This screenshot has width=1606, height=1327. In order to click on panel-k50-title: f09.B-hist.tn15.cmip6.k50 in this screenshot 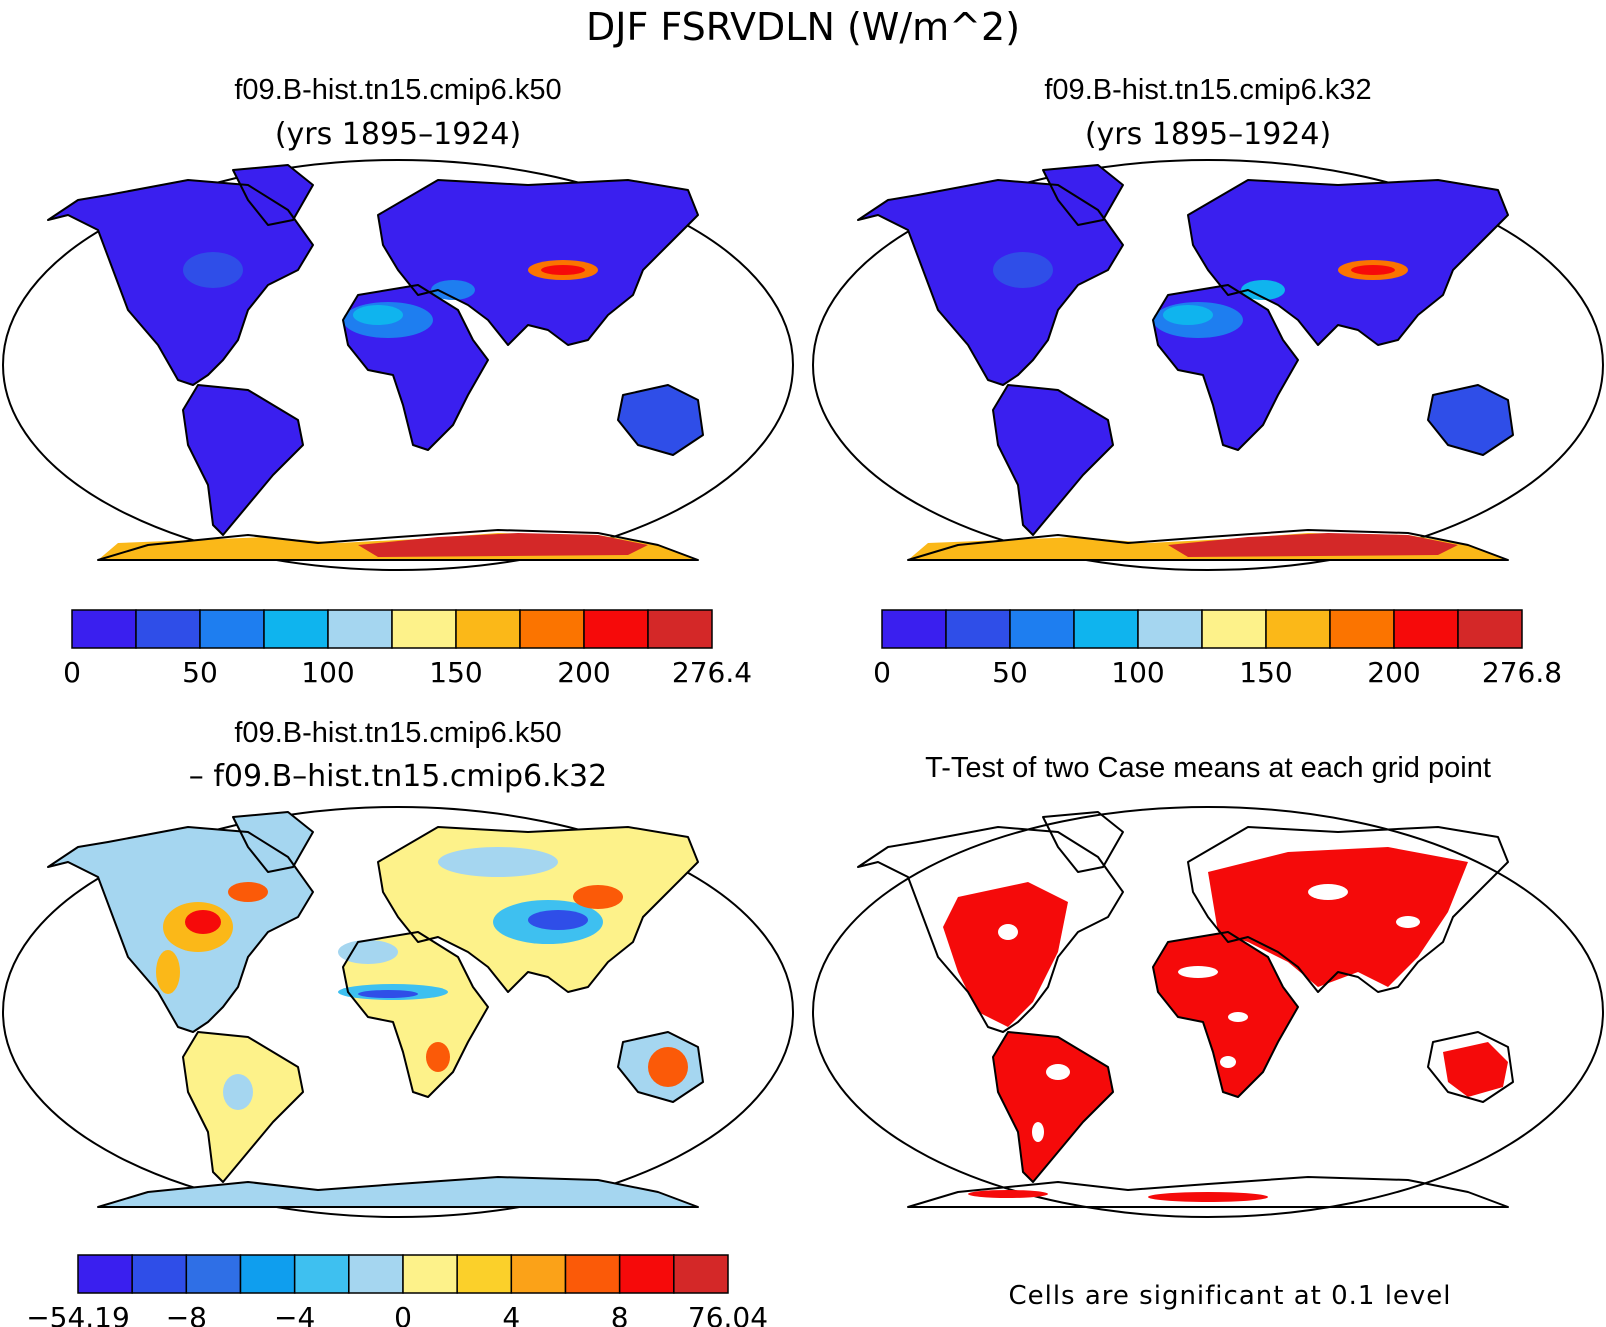, I will do `click(397, 90)`.